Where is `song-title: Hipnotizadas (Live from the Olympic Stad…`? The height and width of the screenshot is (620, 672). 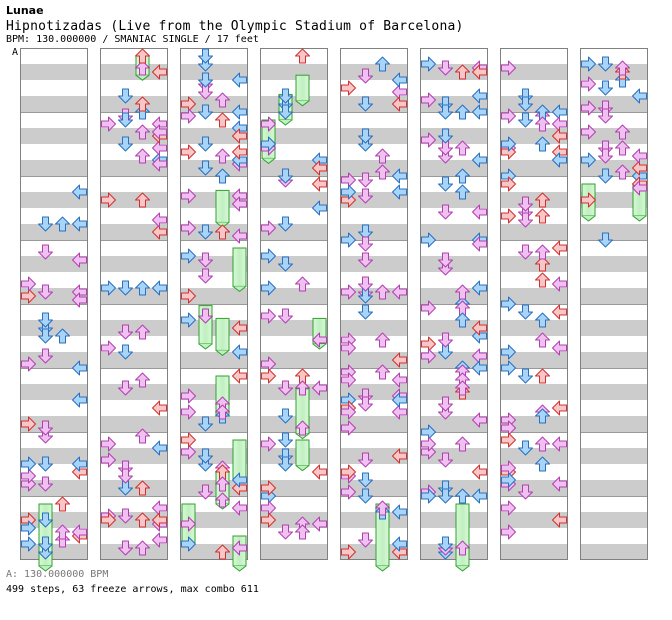 song-title: Hipnotizadas (Live from the Olympic Stad… is located at coordinates (235, 26).